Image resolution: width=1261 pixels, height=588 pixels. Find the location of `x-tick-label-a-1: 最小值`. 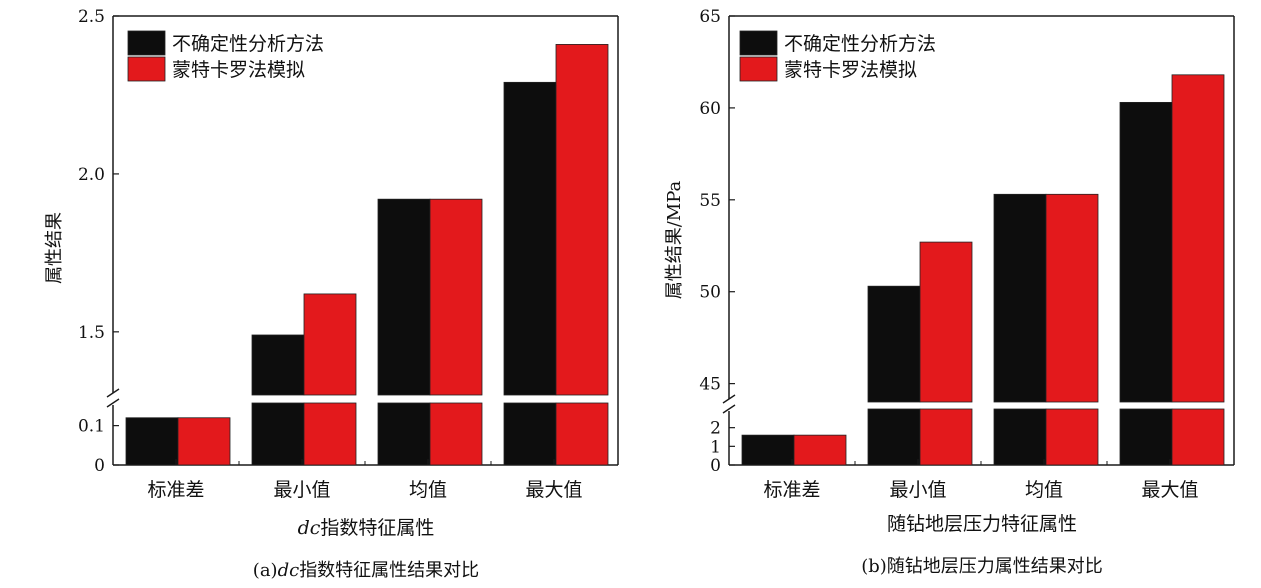

x-tick-label-a-1: 最小值 is located at coordinates (301, 490).